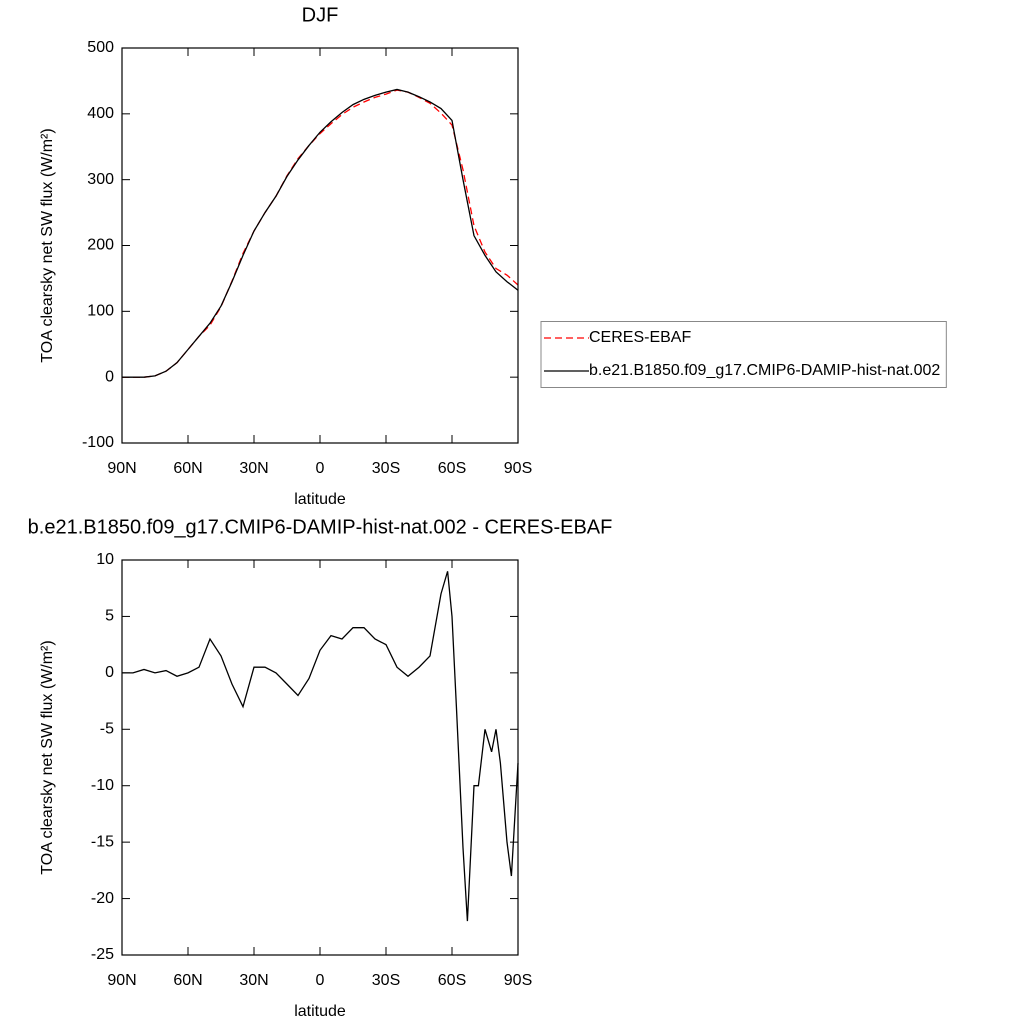 The height and width of the screenshot is (1024, 1024). What do you see at coordinates (100, 311) in the screenshot?
I see `y-tick-label: 100` at bounding box center [100, 311].